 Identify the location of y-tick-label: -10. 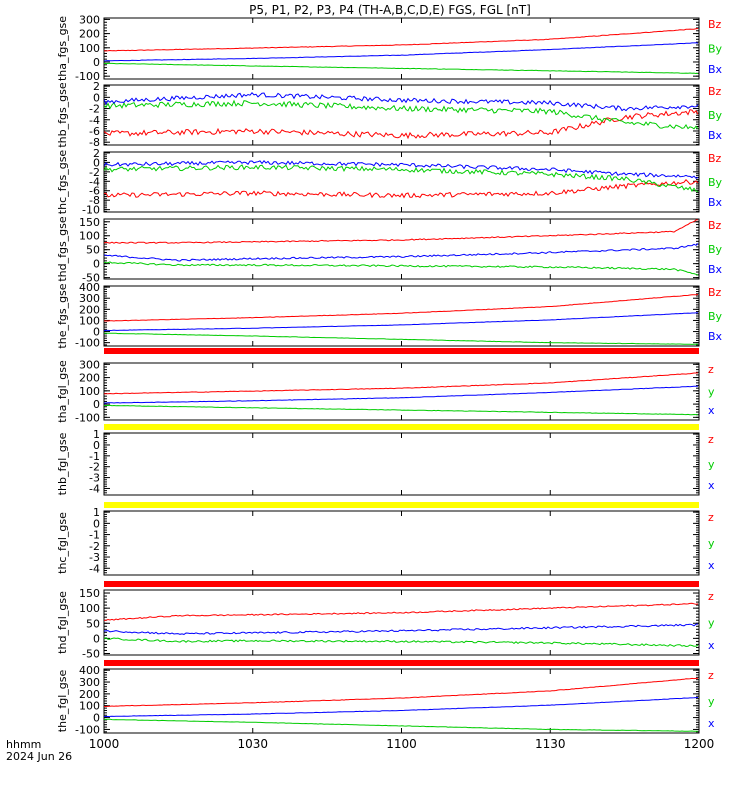
(91, 210).